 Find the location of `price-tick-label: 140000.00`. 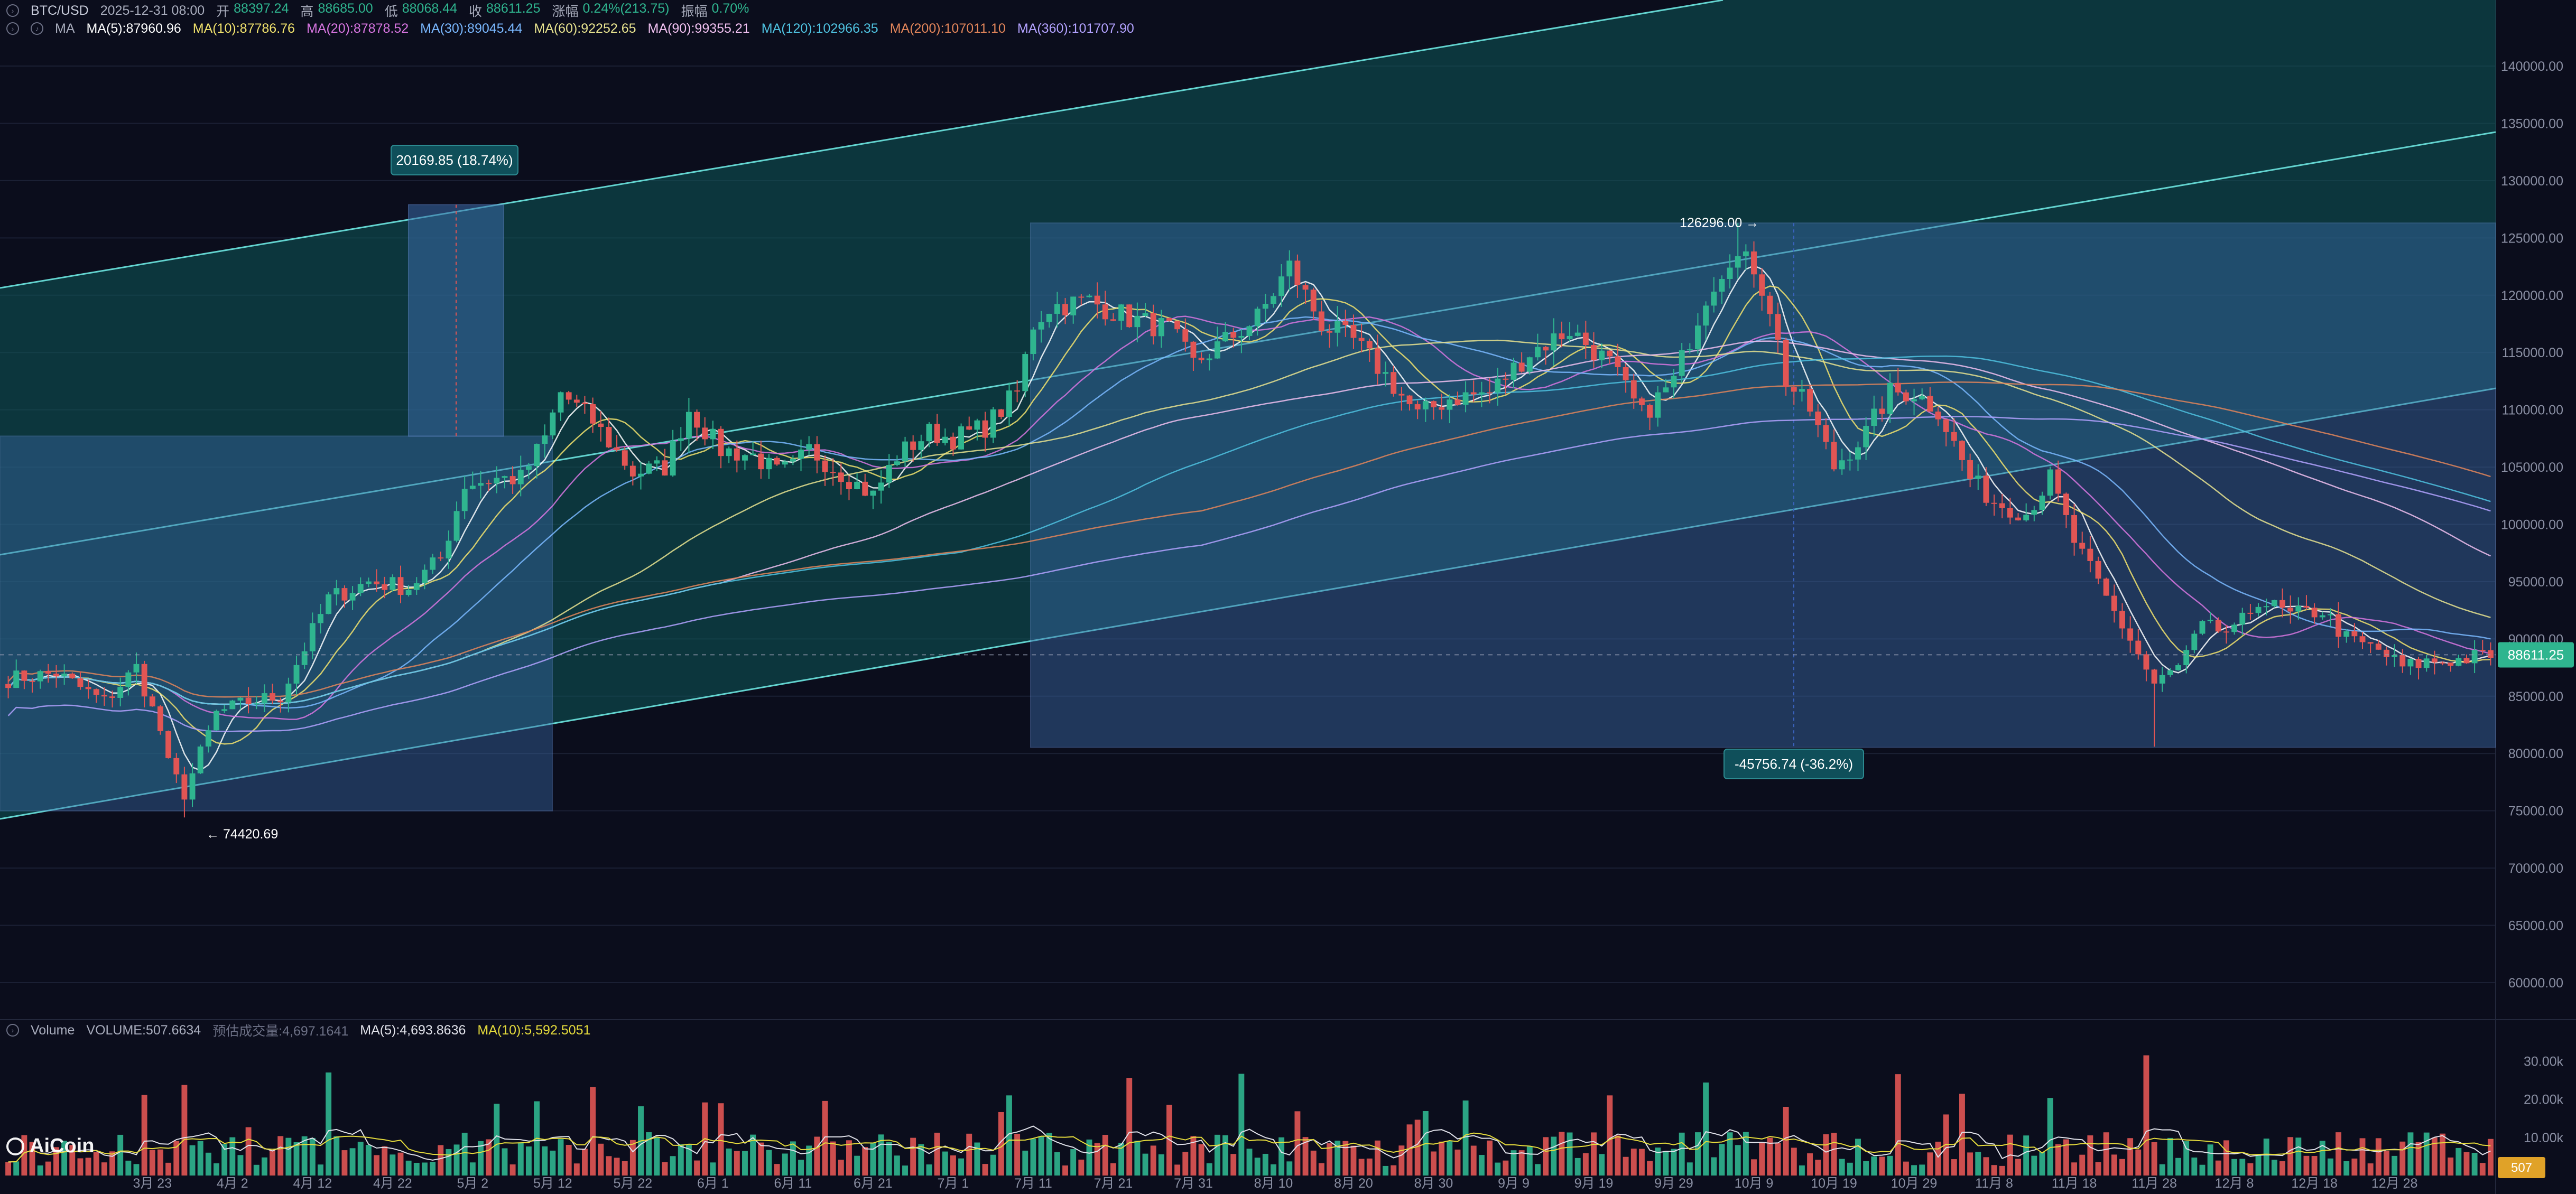

price-tick-label: 140000.00 is located at coordinates (2532, 66).